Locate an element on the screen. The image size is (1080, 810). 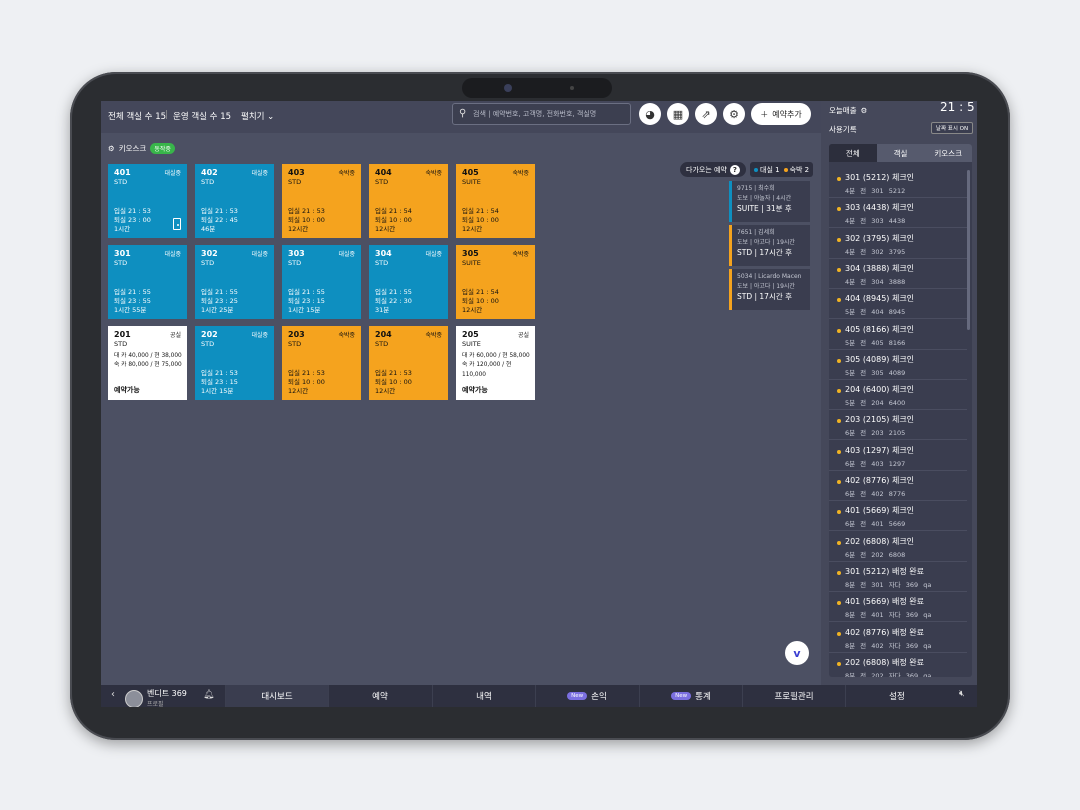
log-tab: 전체 is located at coordinates (853, 153).